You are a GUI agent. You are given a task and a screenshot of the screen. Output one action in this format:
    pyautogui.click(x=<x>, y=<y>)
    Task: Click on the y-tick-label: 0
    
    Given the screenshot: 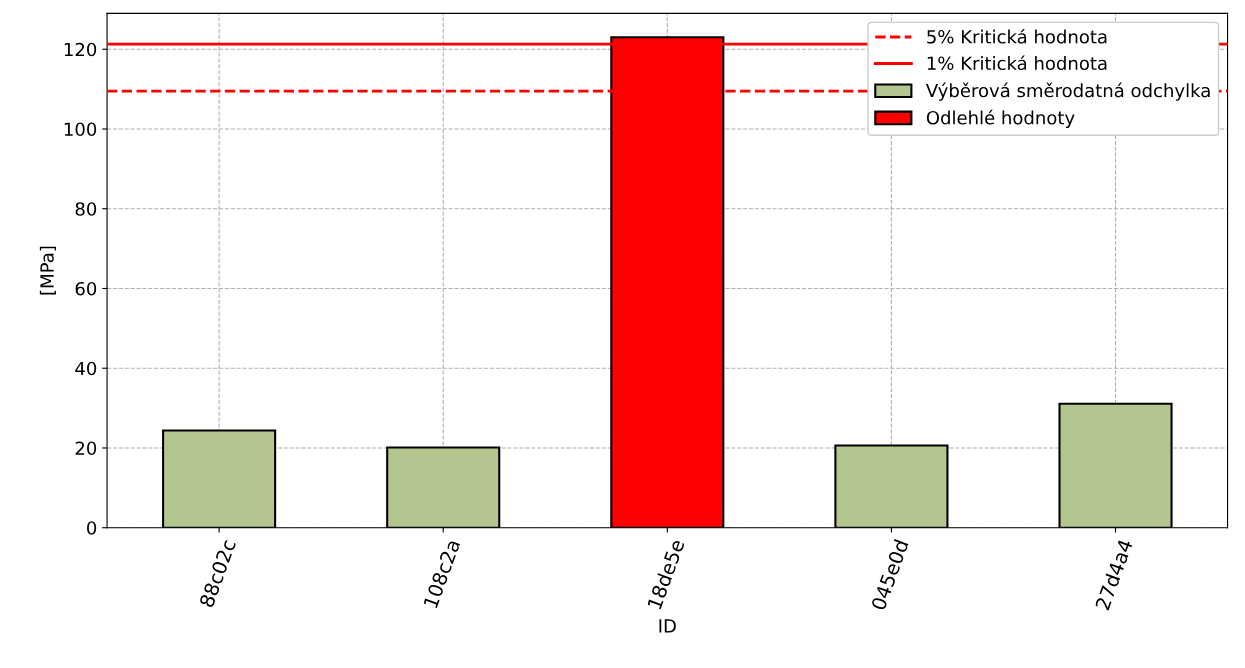 What is the action you would take?
    pyautogui.click(x=92, y=528)
    